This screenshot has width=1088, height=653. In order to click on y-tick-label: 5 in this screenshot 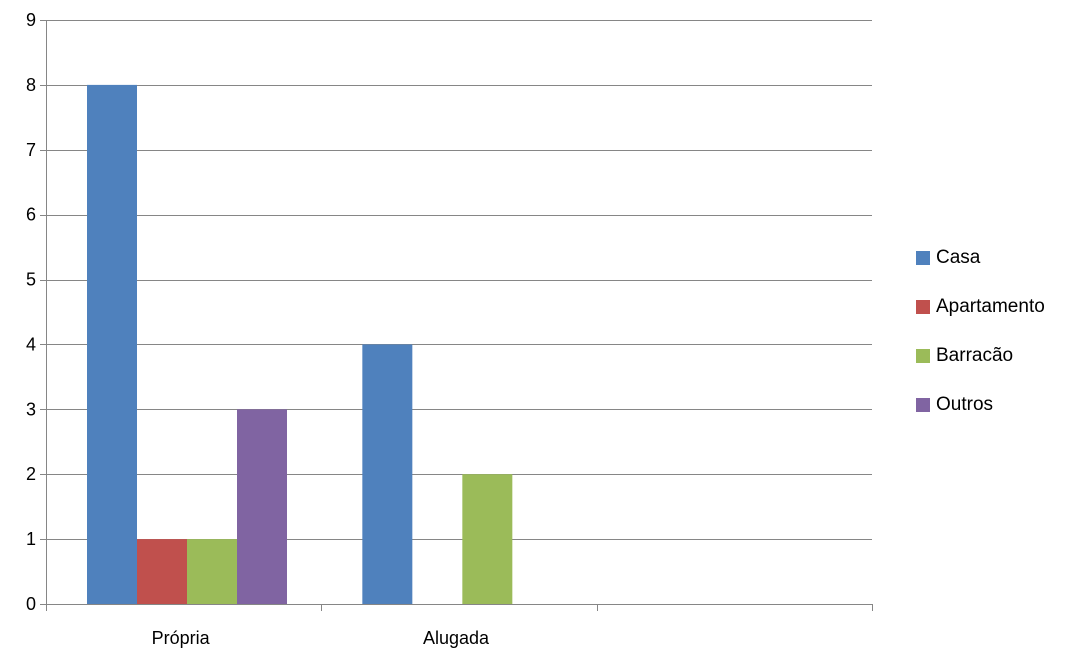, I will do `click(31, 280)`.